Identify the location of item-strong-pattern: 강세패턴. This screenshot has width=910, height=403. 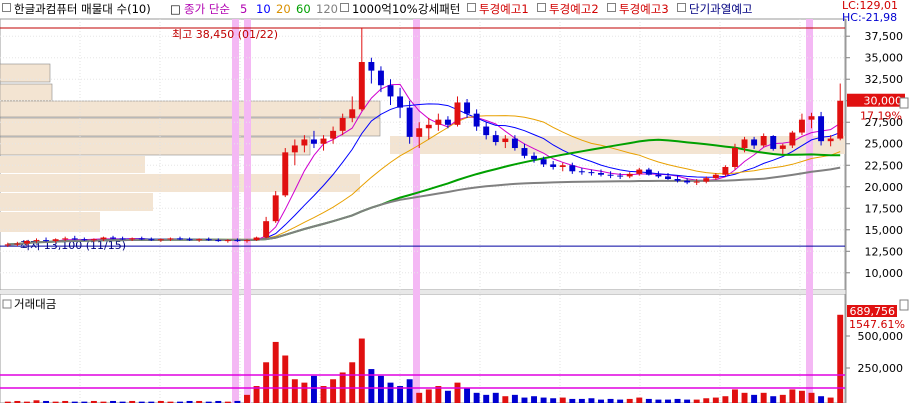
(439, 9).